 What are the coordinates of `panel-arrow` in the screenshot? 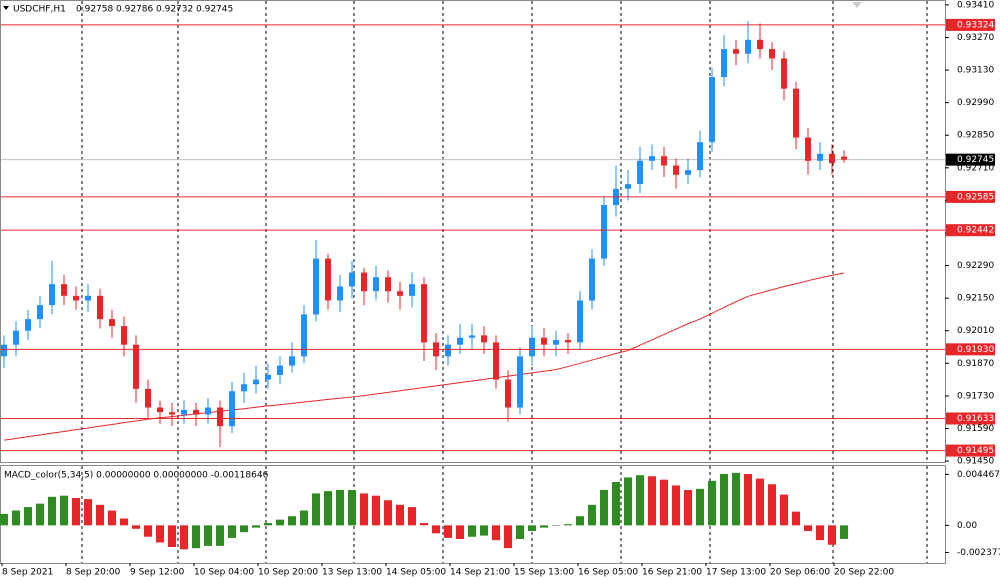 It's located at (857, 5).